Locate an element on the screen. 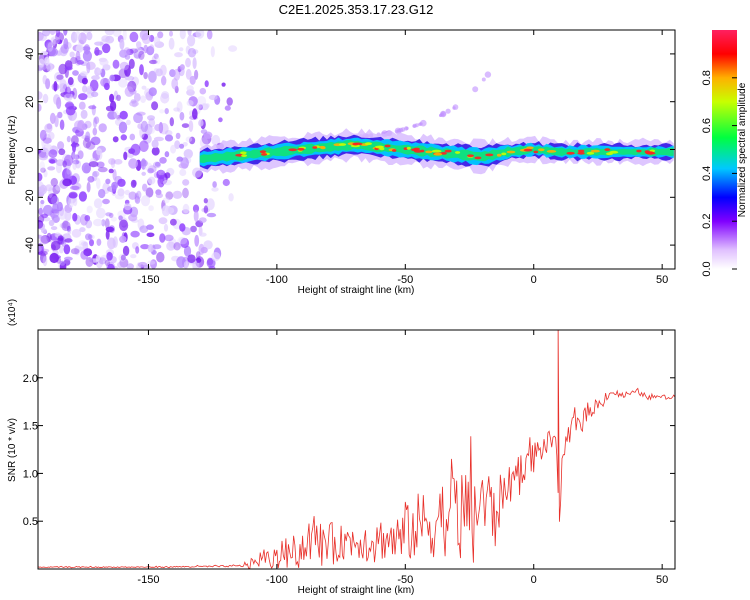 This screenshot has height=600, width=750. spectrogram-y-tick-label: -20 is located at coordinates (30, 197).